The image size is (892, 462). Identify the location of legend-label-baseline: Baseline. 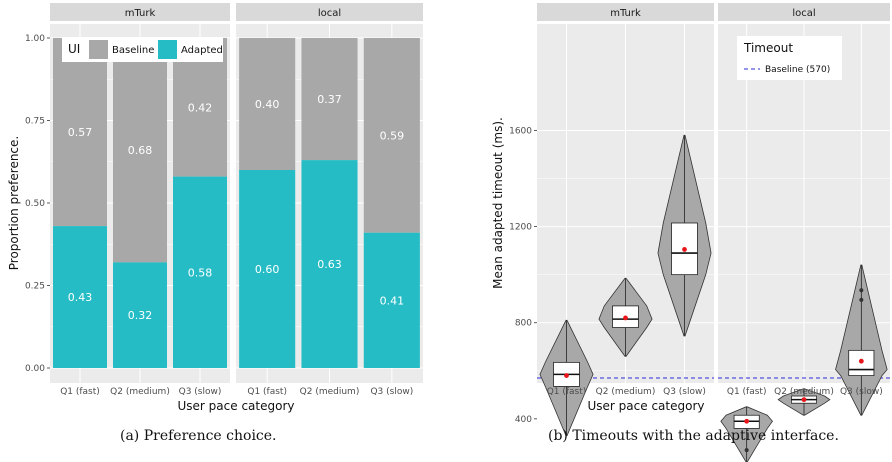
(133, 50).